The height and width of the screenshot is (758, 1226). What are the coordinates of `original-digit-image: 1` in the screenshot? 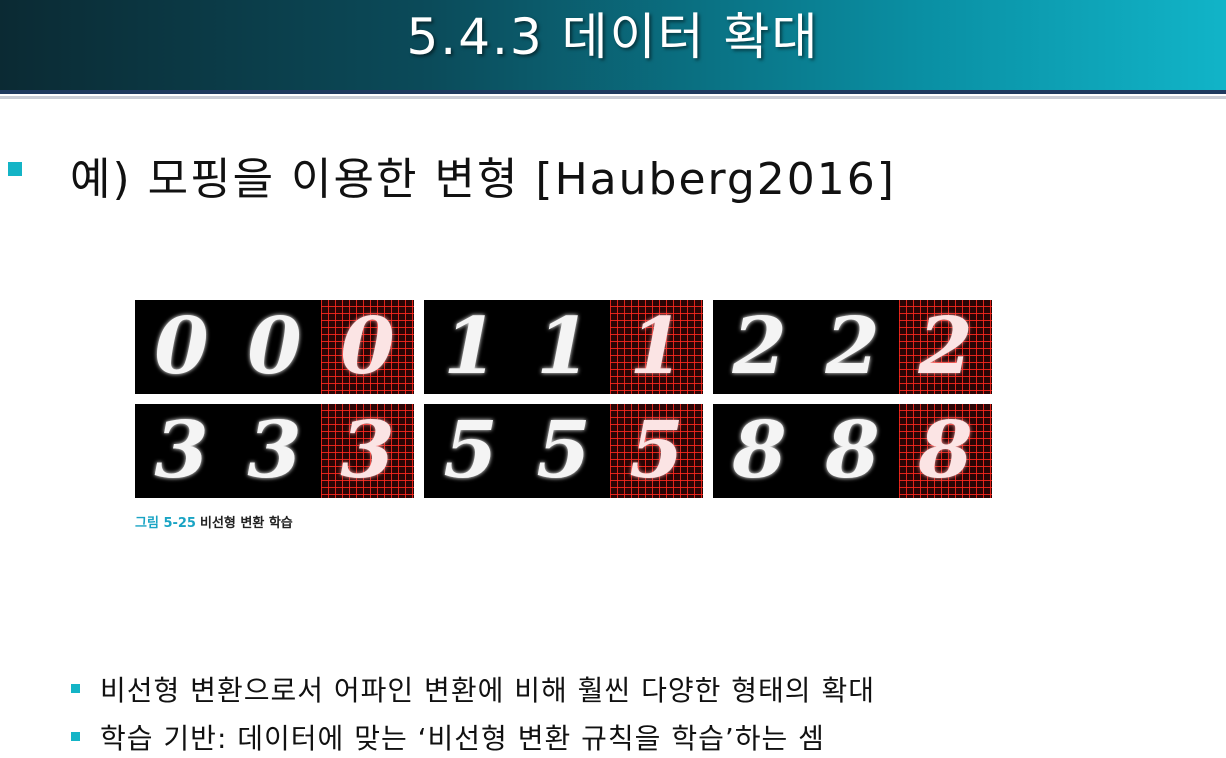 It's located at (470, 347).